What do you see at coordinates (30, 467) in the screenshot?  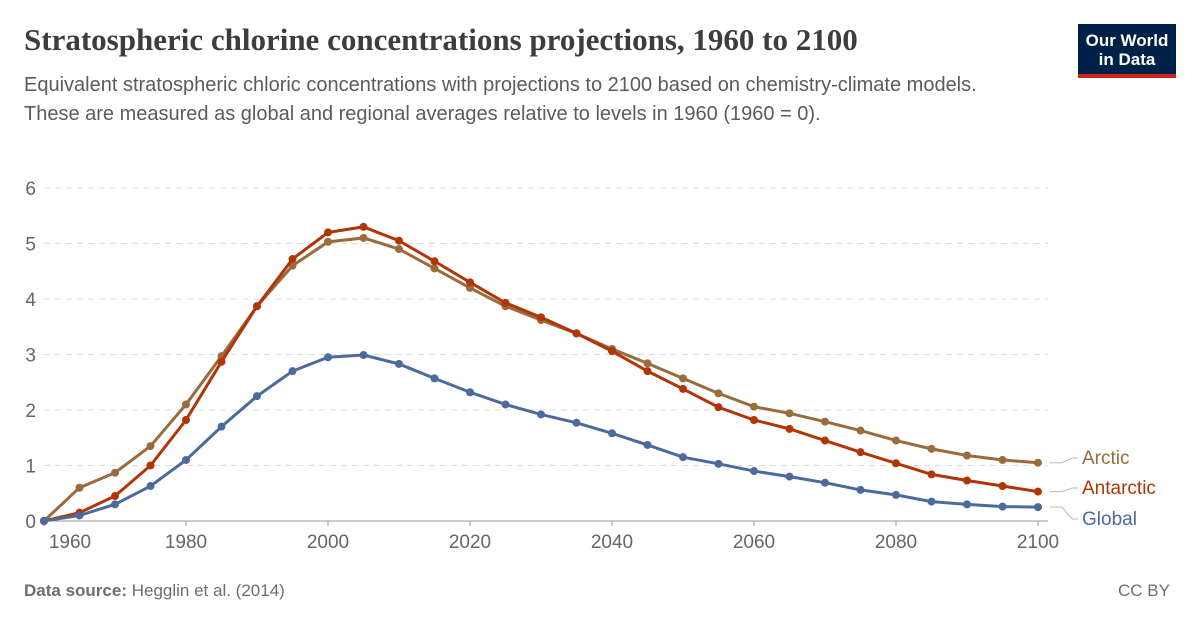 I see `y-tick-label: 1` at bounding box center [30, 467].